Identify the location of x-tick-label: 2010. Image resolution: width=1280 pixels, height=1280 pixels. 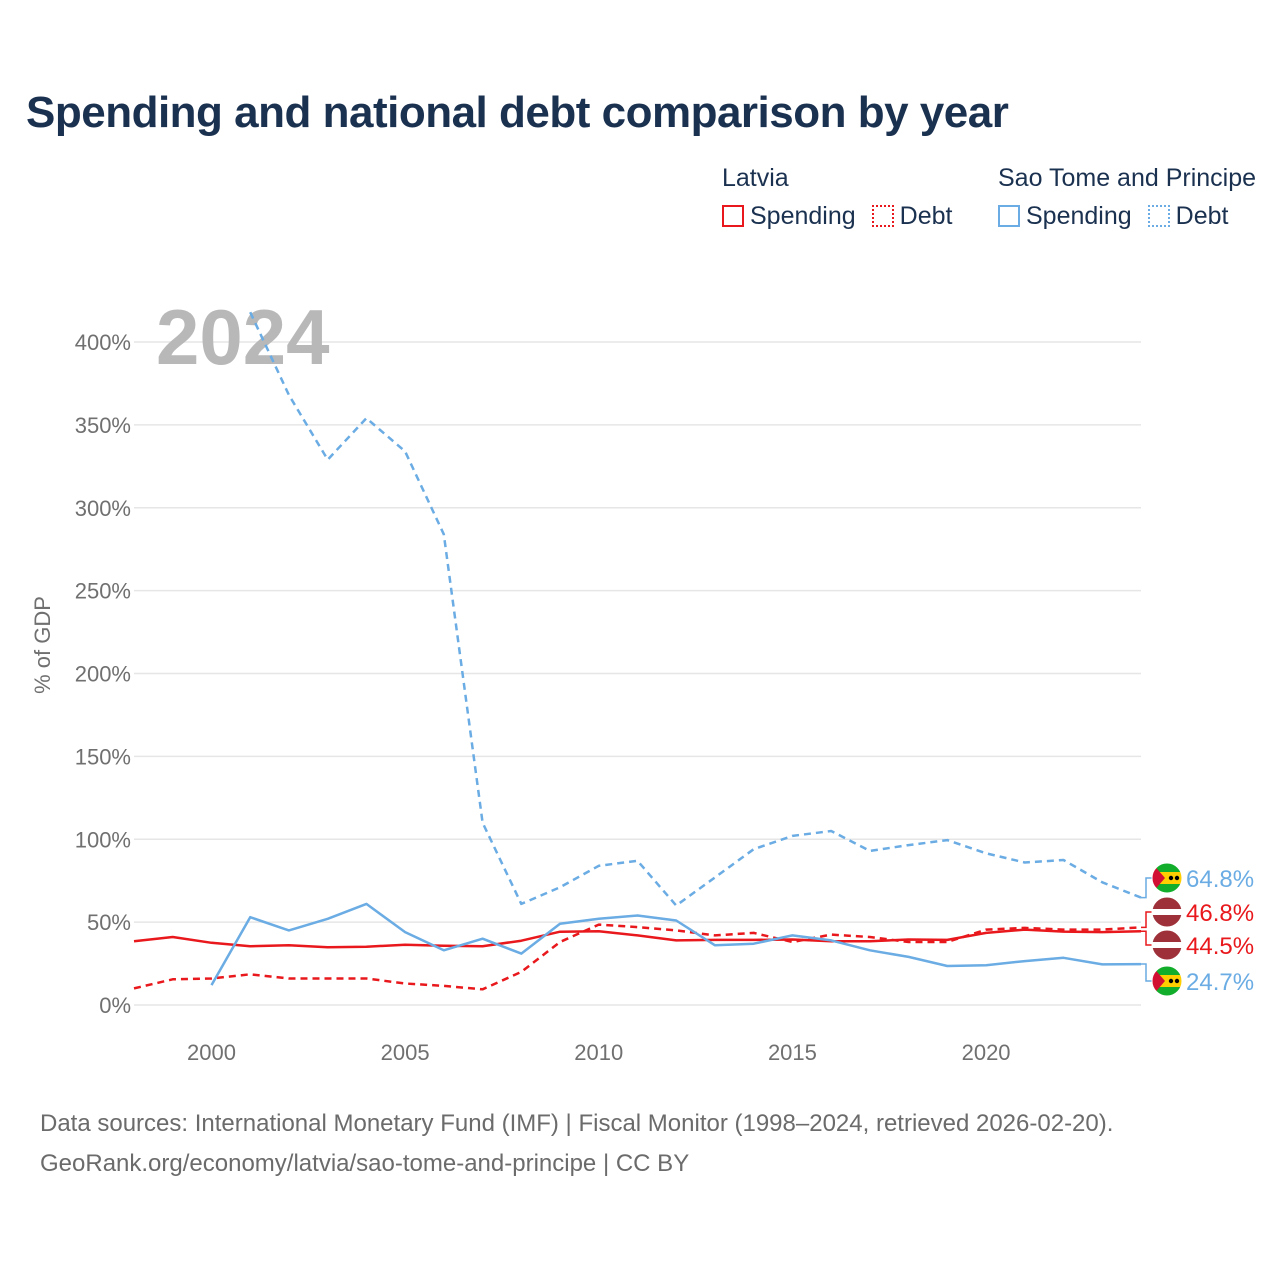
(598, 1052).